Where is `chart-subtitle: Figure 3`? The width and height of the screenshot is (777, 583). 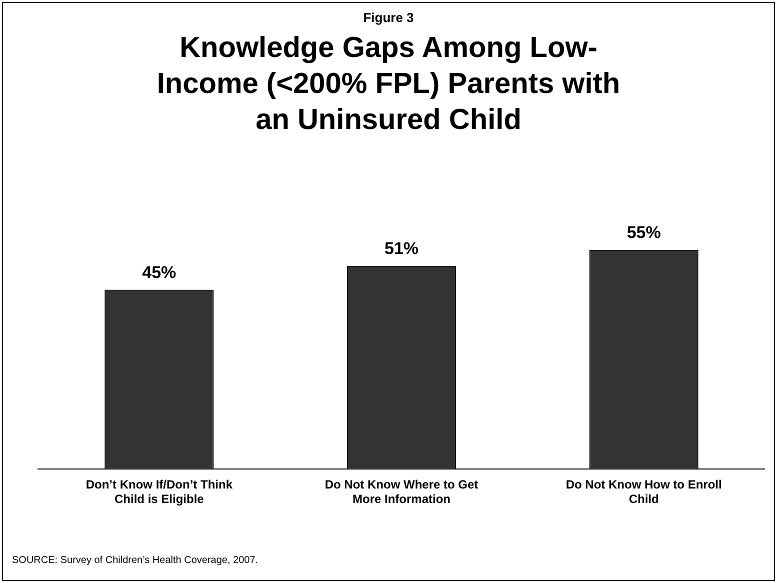
chart-subtitle: Figure 3 is located at coordinates (388, 17).